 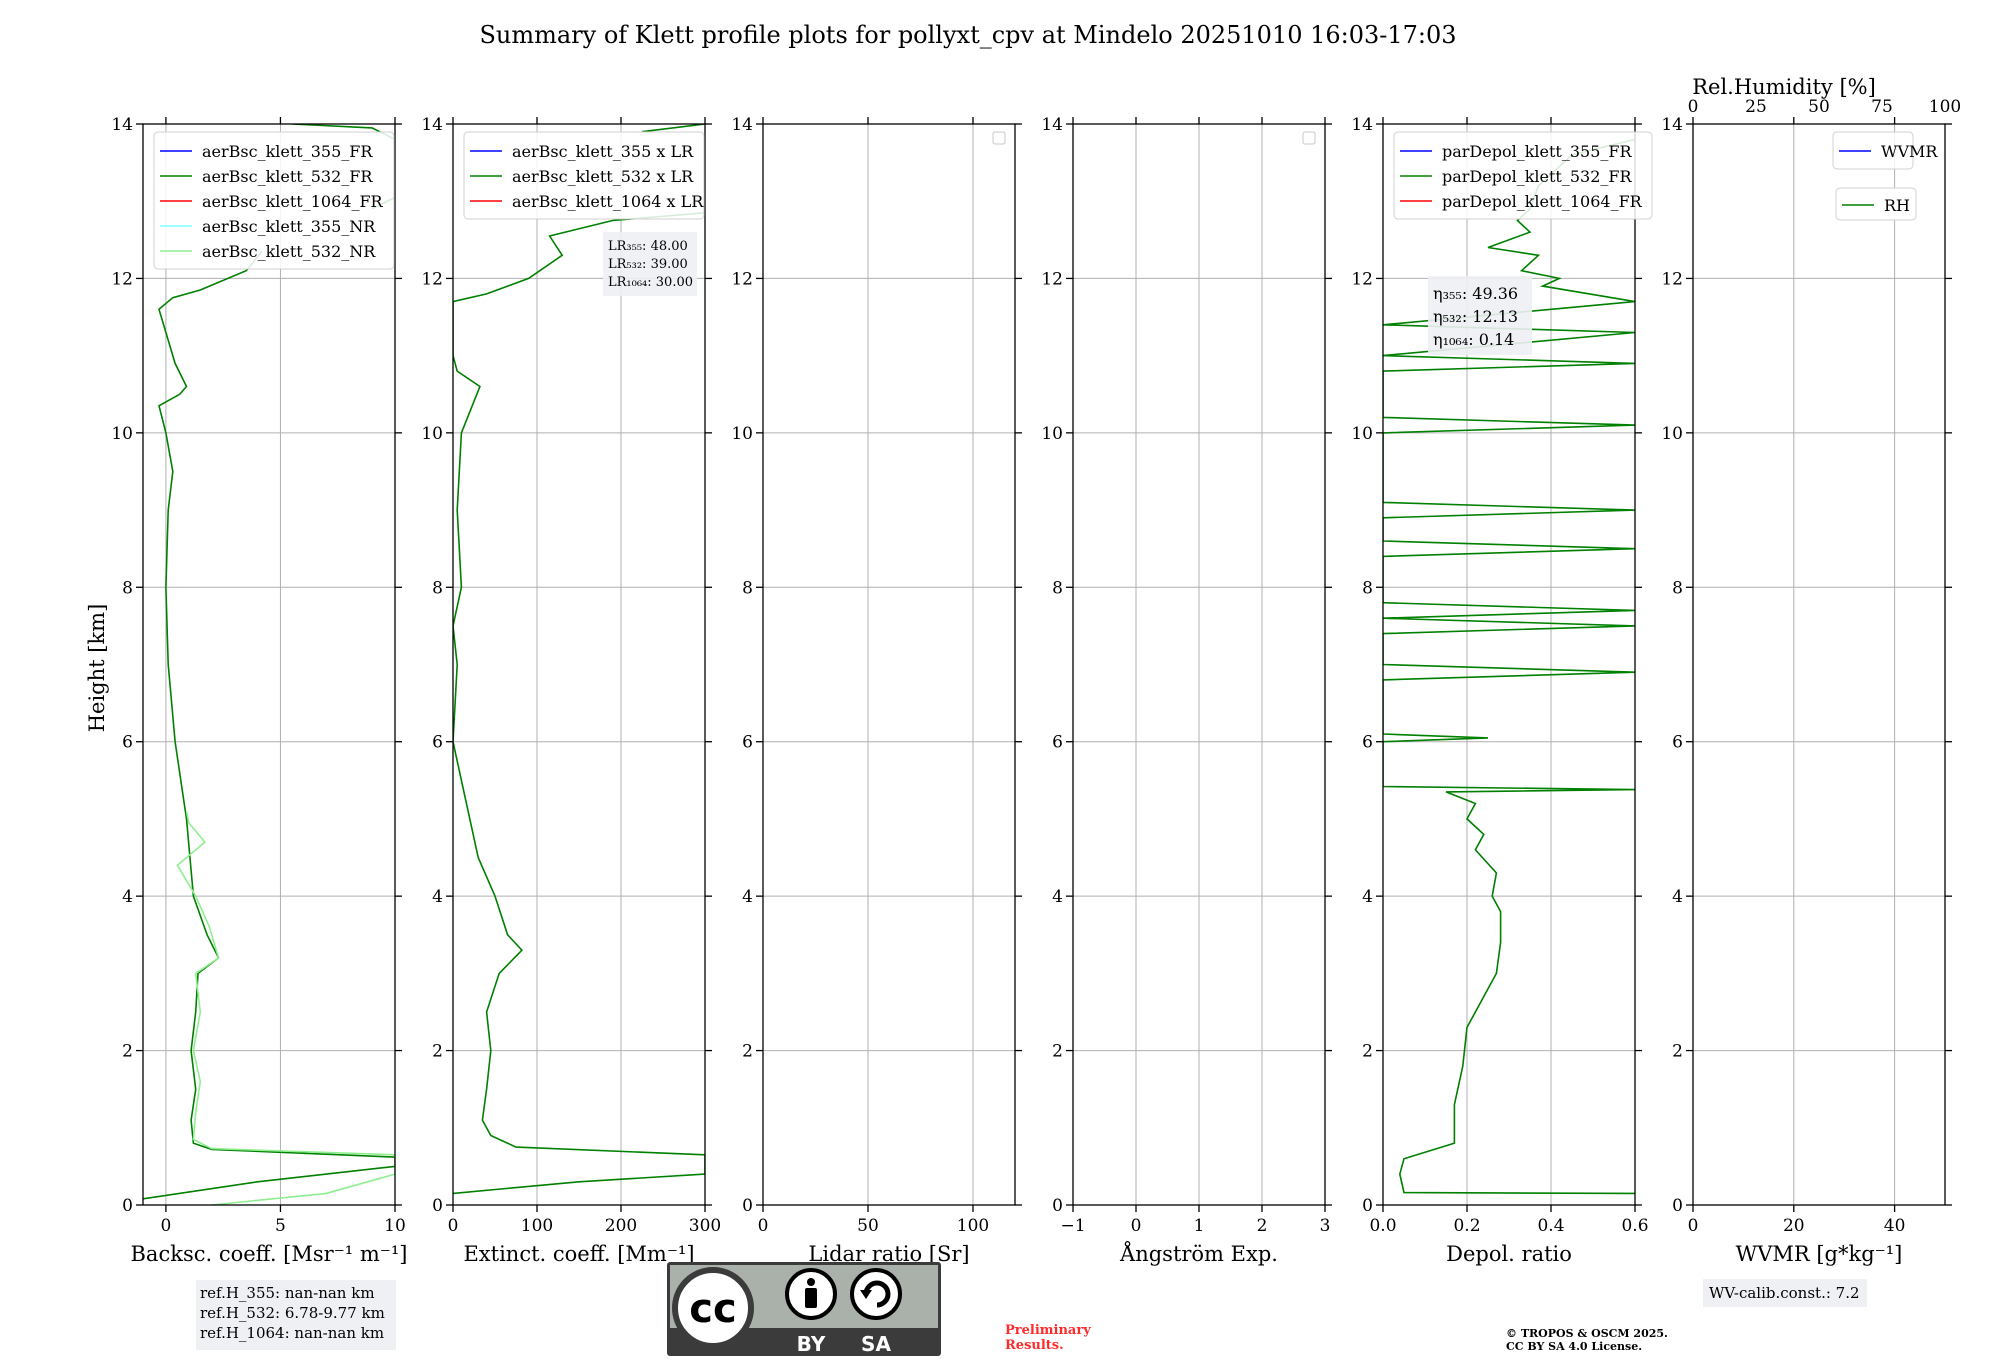 I want to click on copyright-line-1: © TROPOS & OSCM 2025., so click(x=1587, y=1333).